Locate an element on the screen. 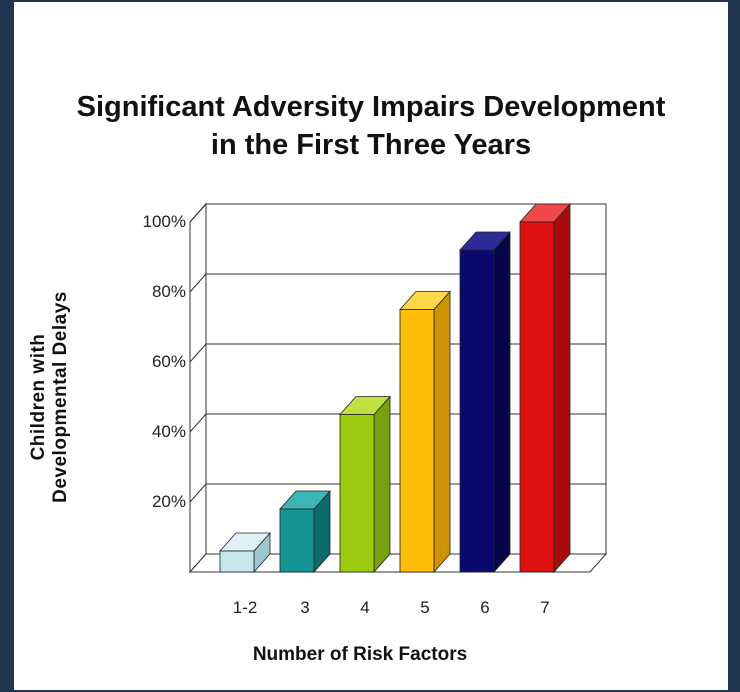 The width and height of the screenshot is (740, 692). x-tick-label: 1-2 is located at coordinates (245, 607).